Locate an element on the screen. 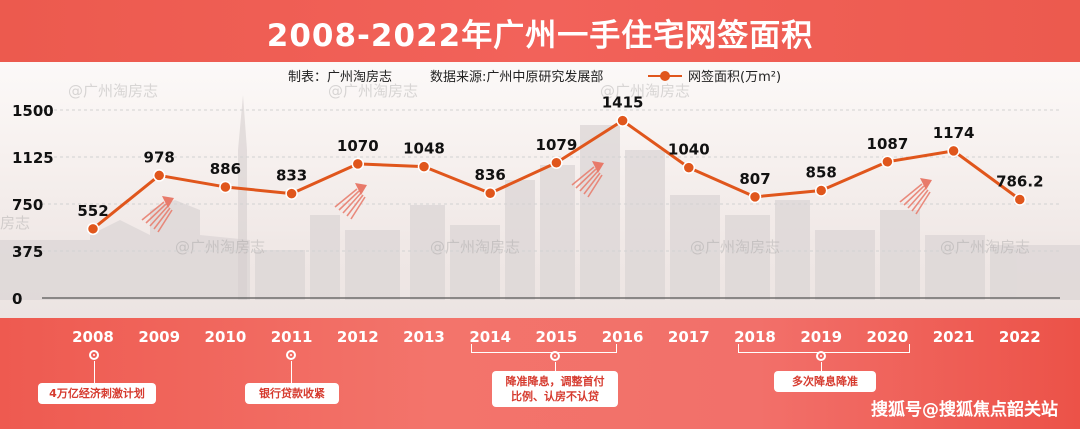 The height and width of the screenshot is (429, 1080). x-tick-label: 2012 is located at coordinates (357, 337).